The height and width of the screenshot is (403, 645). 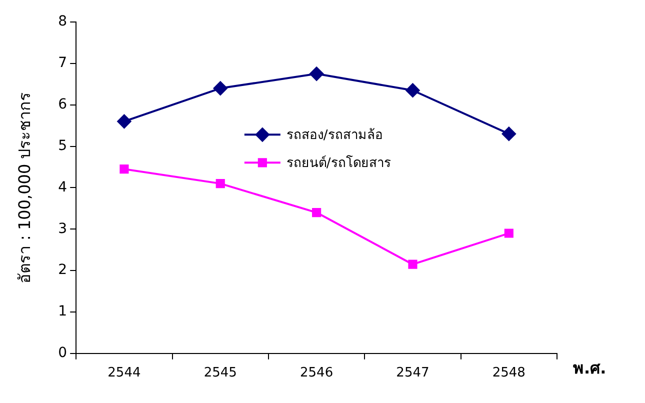 What do you see at coordinates (220, 373) in the screenshot?
I see `x-tick-label: 2545` at bounding box center [220, 373].